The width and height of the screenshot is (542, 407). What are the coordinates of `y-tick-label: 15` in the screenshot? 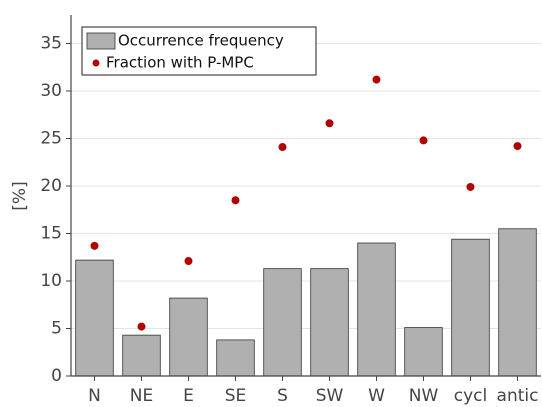 It's located at (51, 234).